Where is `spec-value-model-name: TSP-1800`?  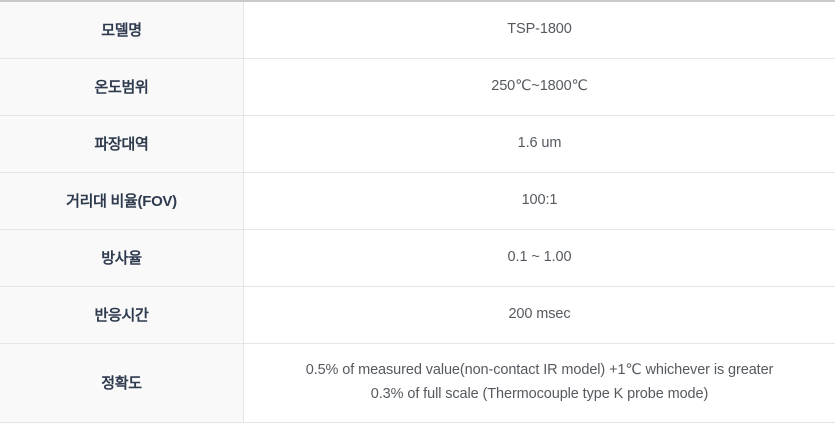 spec-value-model-name: TSP-1800 is located at coordinates (539, 30).